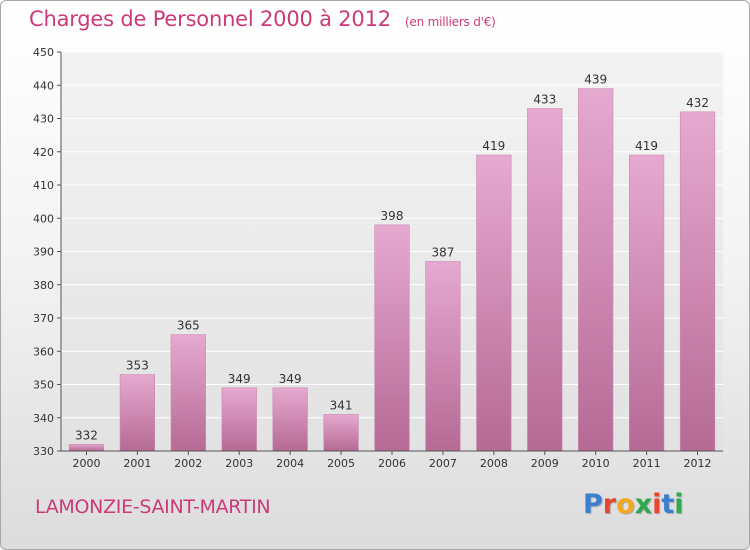 This screenshot has height=550, width=750. I want to click on logo-letter: x, so click(643, 504).